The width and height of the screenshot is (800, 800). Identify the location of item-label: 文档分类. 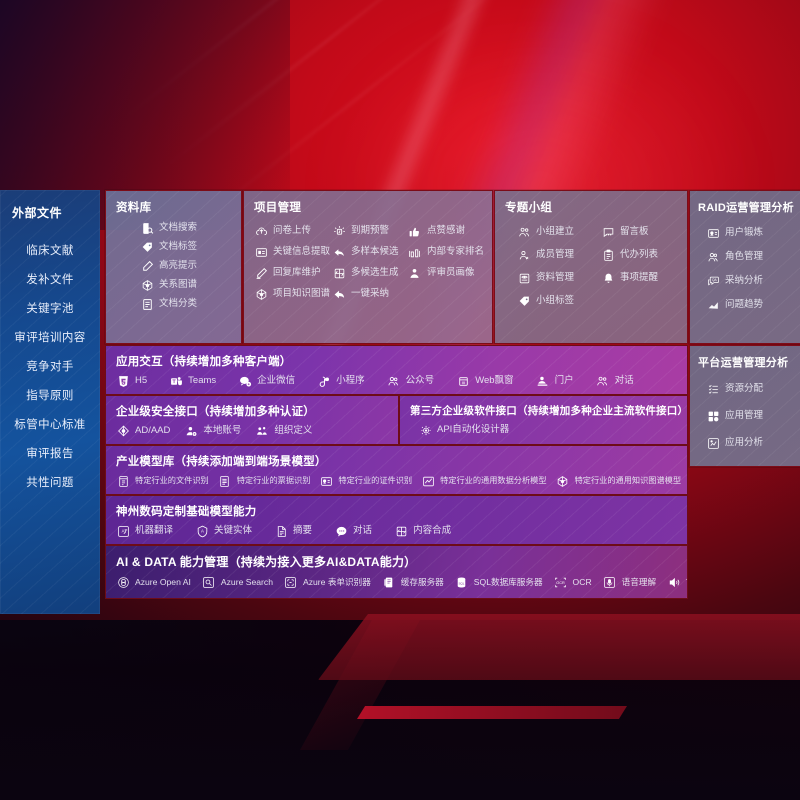
(178, 304).